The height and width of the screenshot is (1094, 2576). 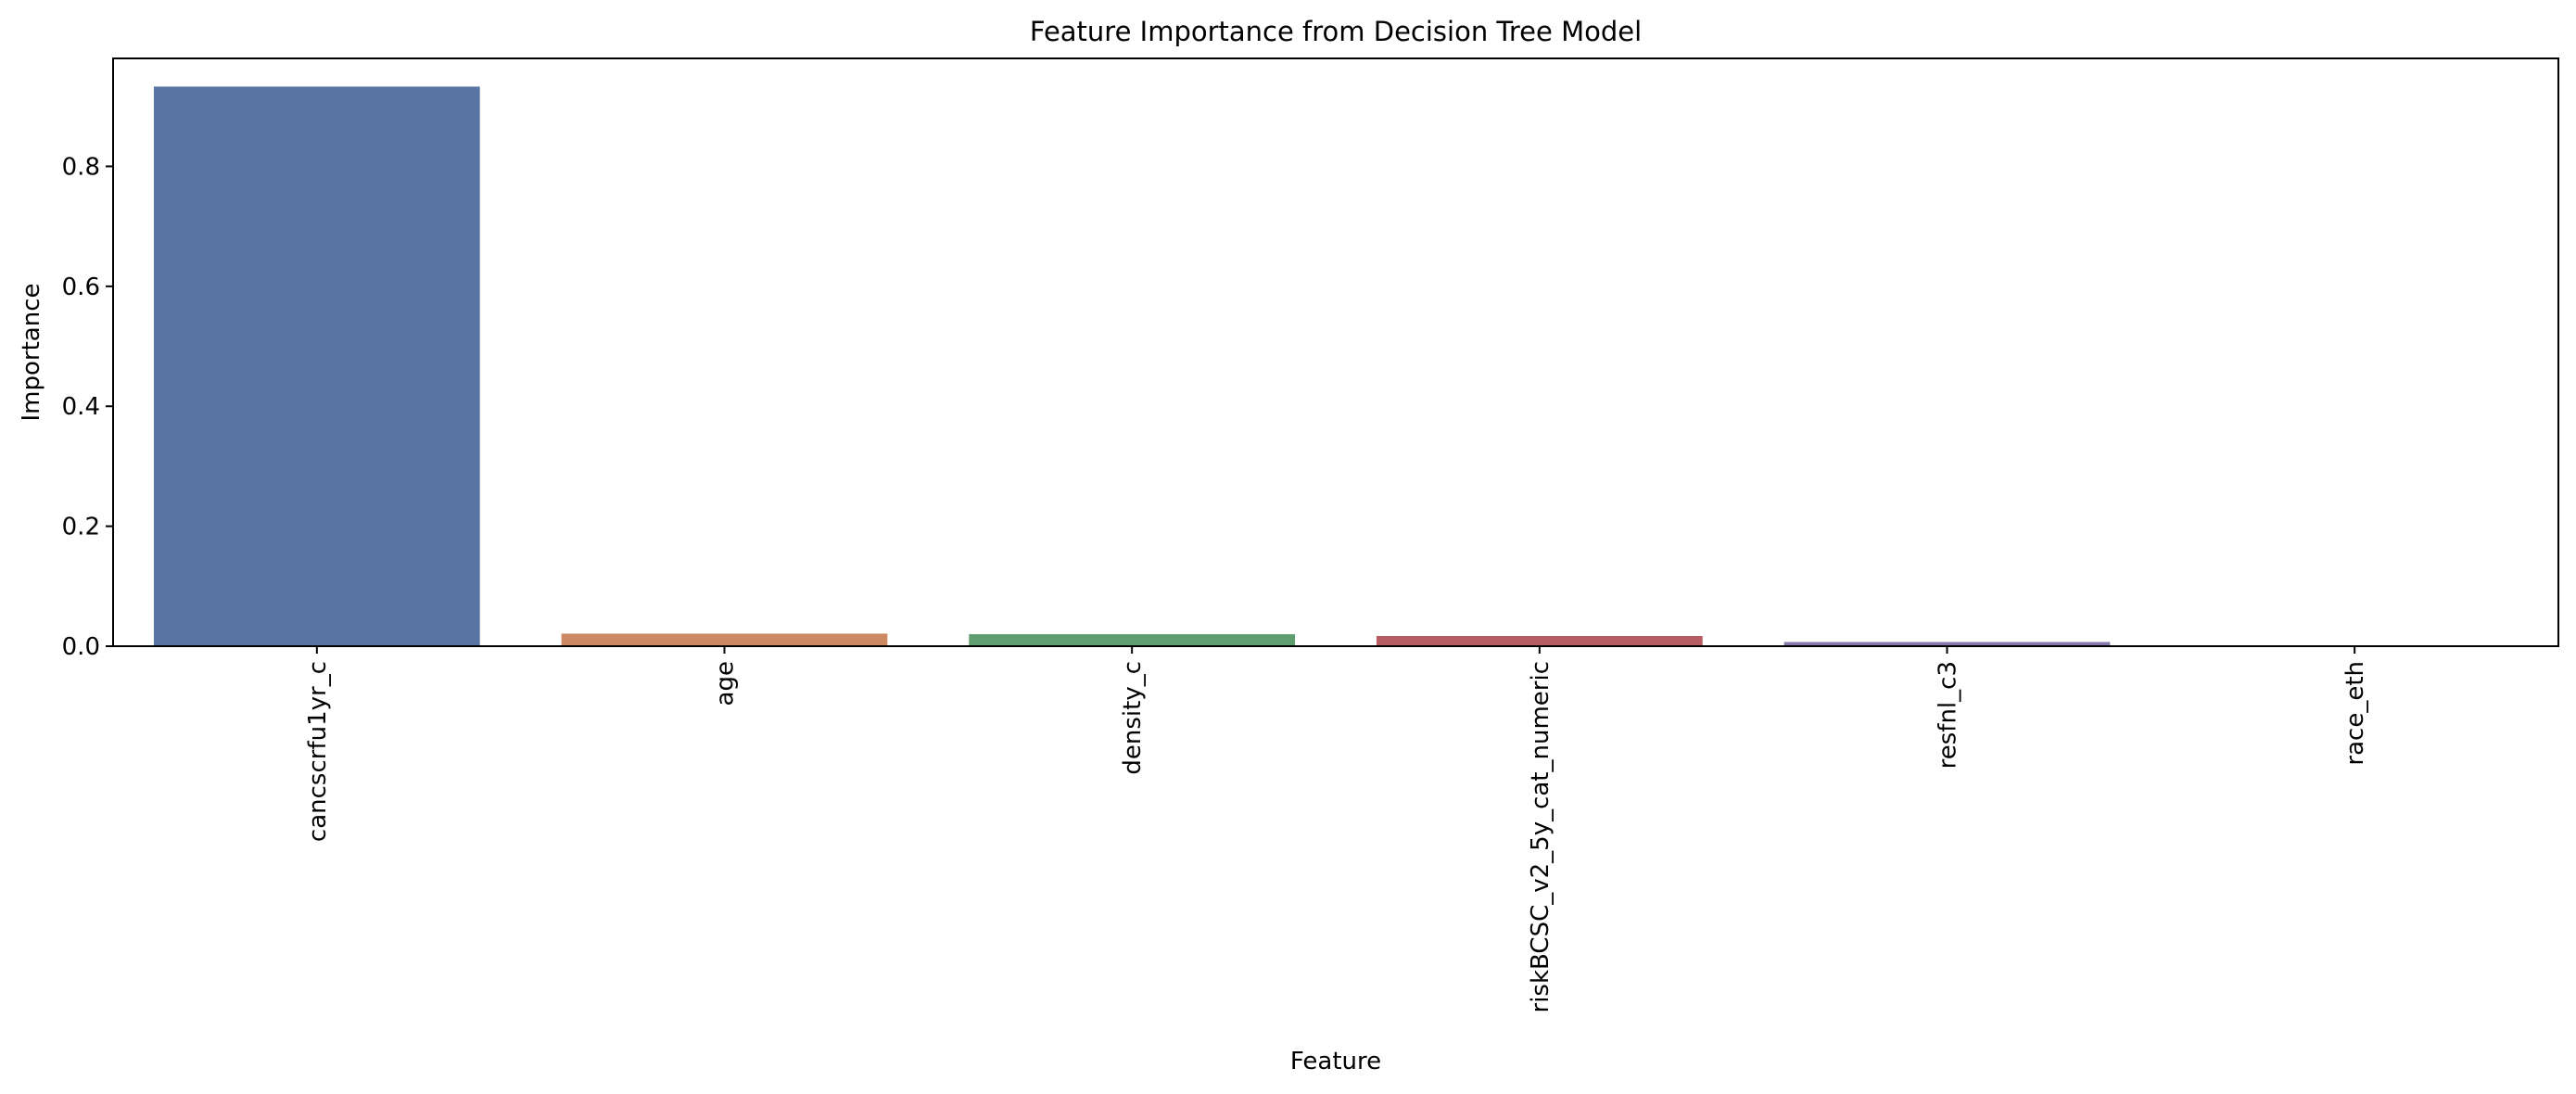 I want to click on y-tick-label: 0.4, so click(x=81, y=407).